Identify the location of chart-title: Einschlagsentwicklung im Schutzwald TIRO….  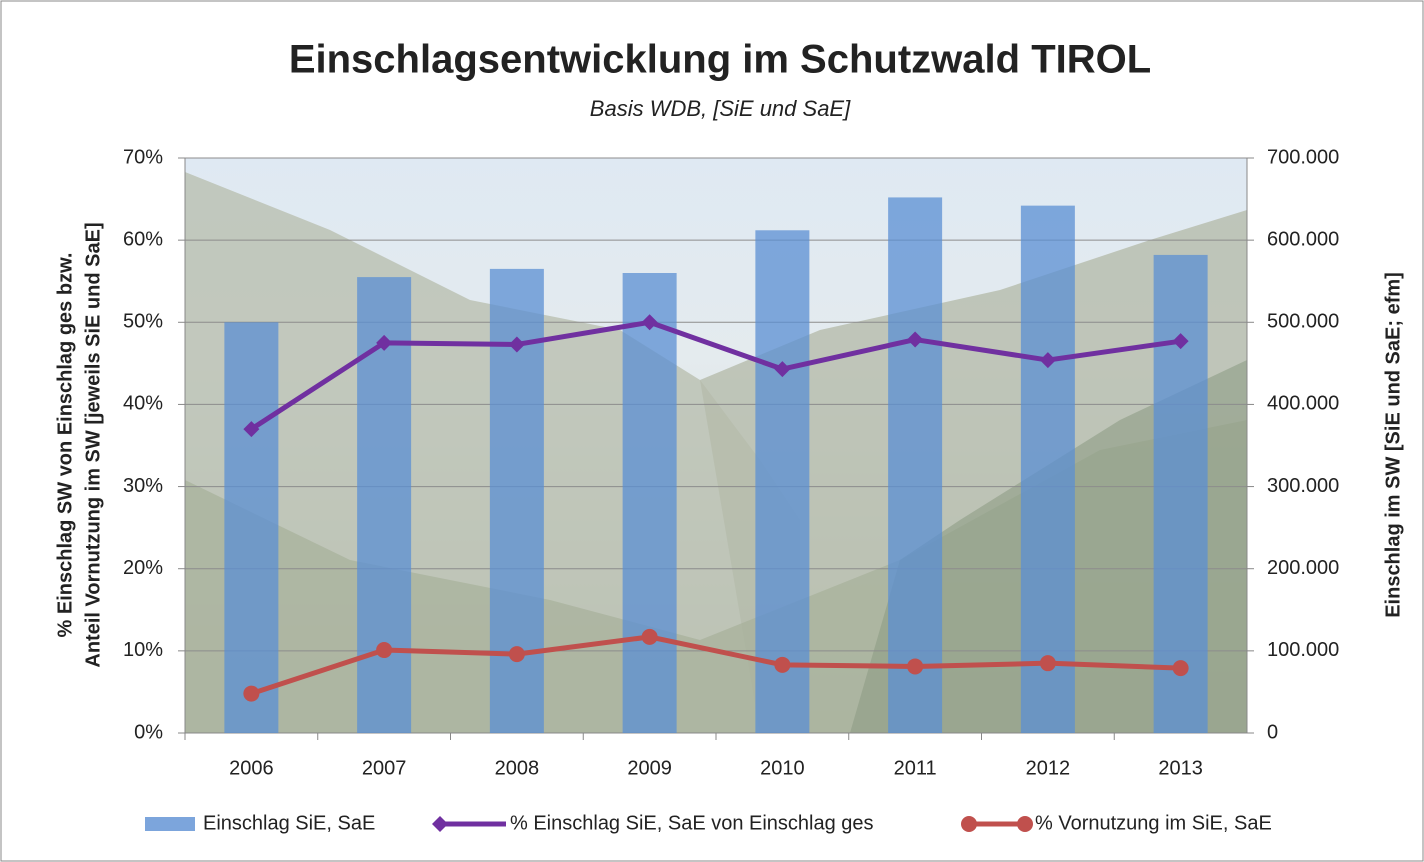
(720, 60).